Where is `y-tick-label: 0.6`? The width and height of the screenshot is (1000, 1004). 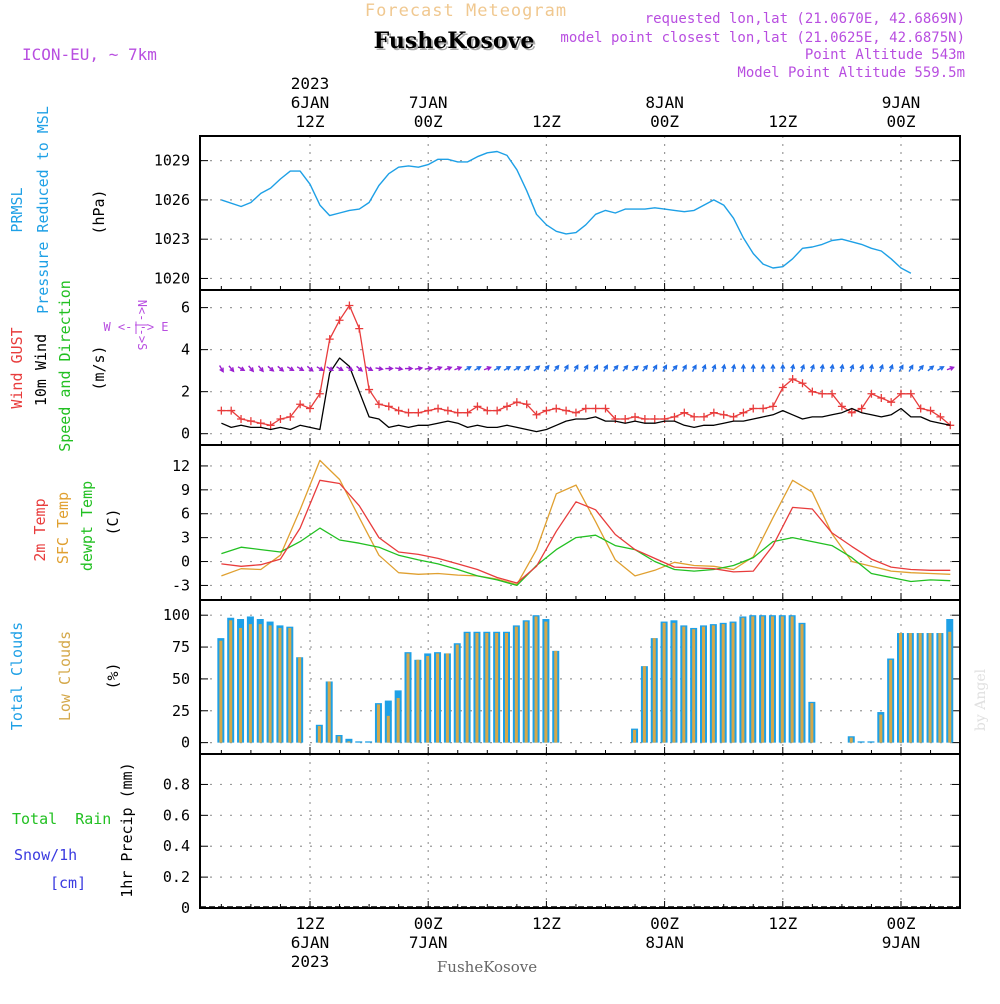 y-tick-label: 0.6 is located at coordinates (176, 815).